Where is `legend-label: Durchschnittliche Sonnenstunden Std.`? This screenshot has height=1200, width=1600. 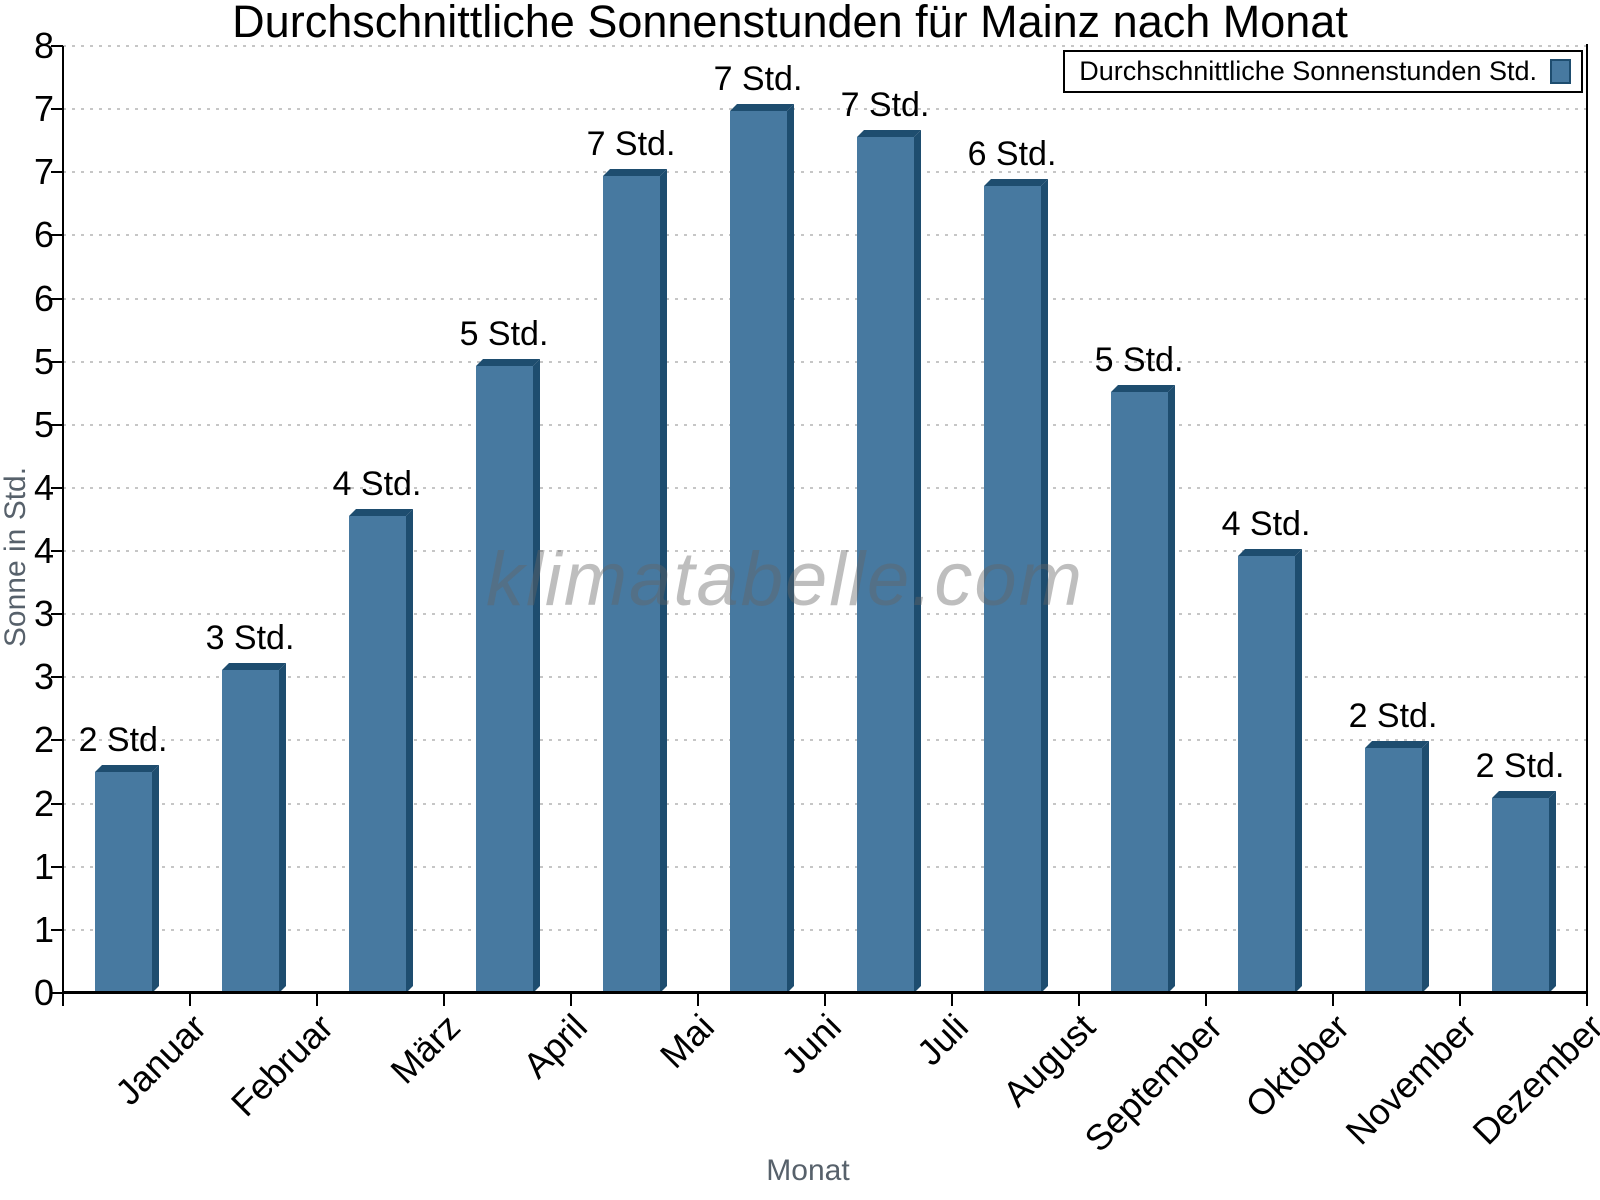 legend-label: Durchschnittliche Sonnenstunden Std. is located at coordinates (1308, 71).